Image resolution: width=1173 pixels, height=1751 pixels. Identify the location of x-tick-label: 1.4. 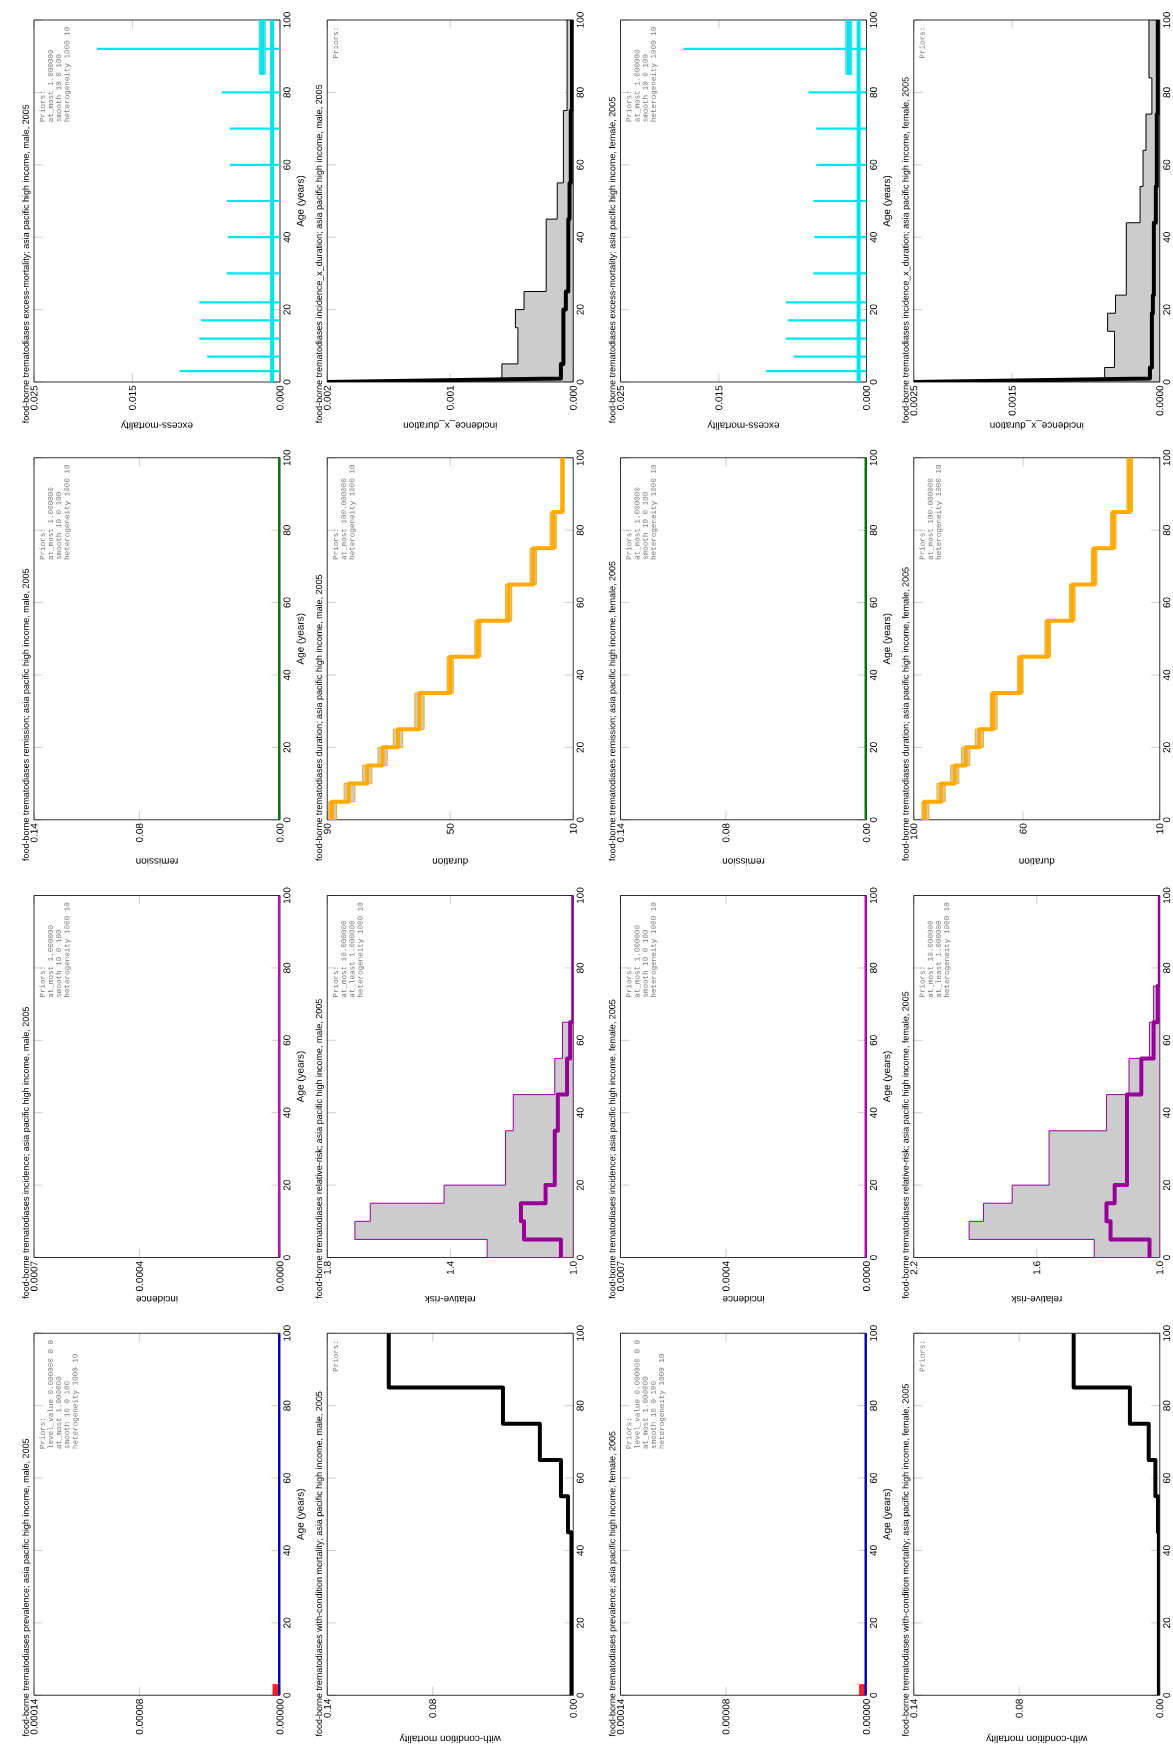
(450, 1267).